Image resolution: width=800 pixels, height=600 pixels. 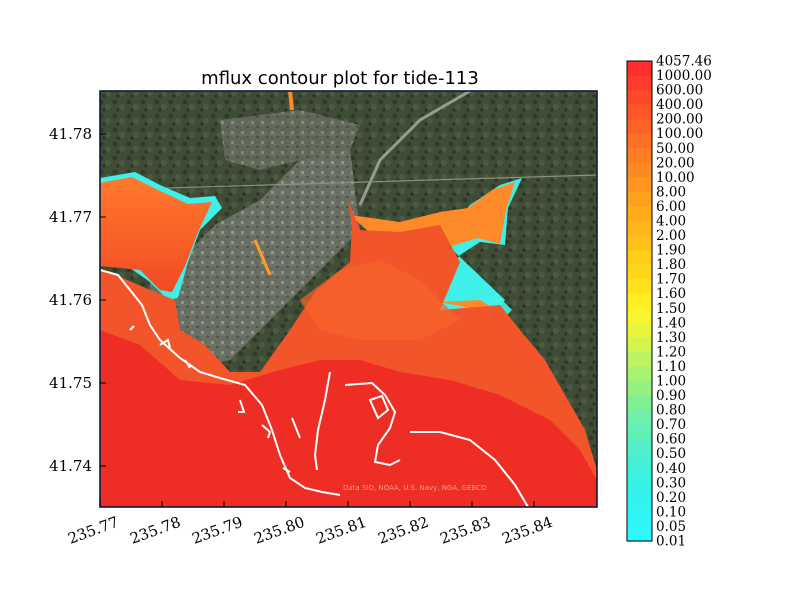 What do you see at coordinates (671, 323) in the screenshot?
I see `colorbar-tick-label: 1.40` at bounding box center [671, 323].